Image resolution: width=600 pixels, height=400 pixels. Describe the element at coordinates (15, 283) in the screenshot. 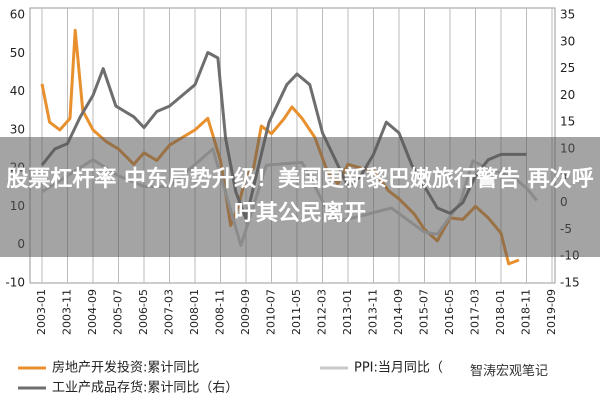

I see `y-tick-label: -10` at that location.